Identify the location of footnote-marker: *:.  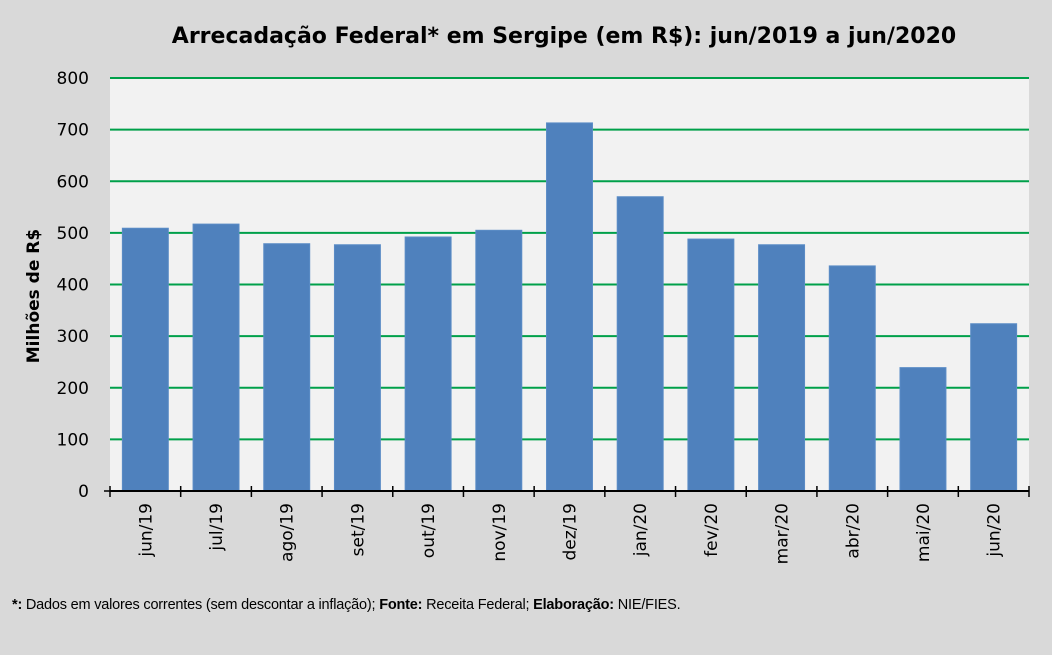
(17, 605).